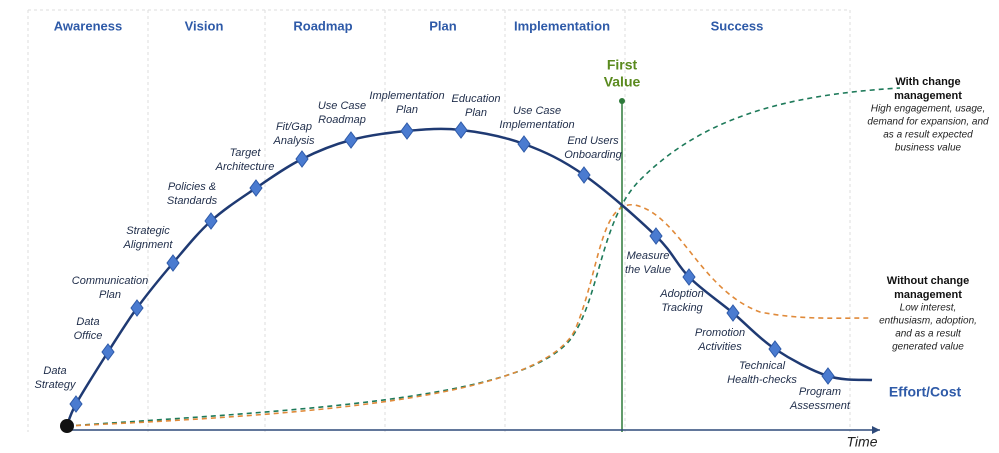 This screenshot has width=999, height=453. Describe the element at coordinates (928, 148) in the screenshot. I see `annotation-text: business value` at that location.